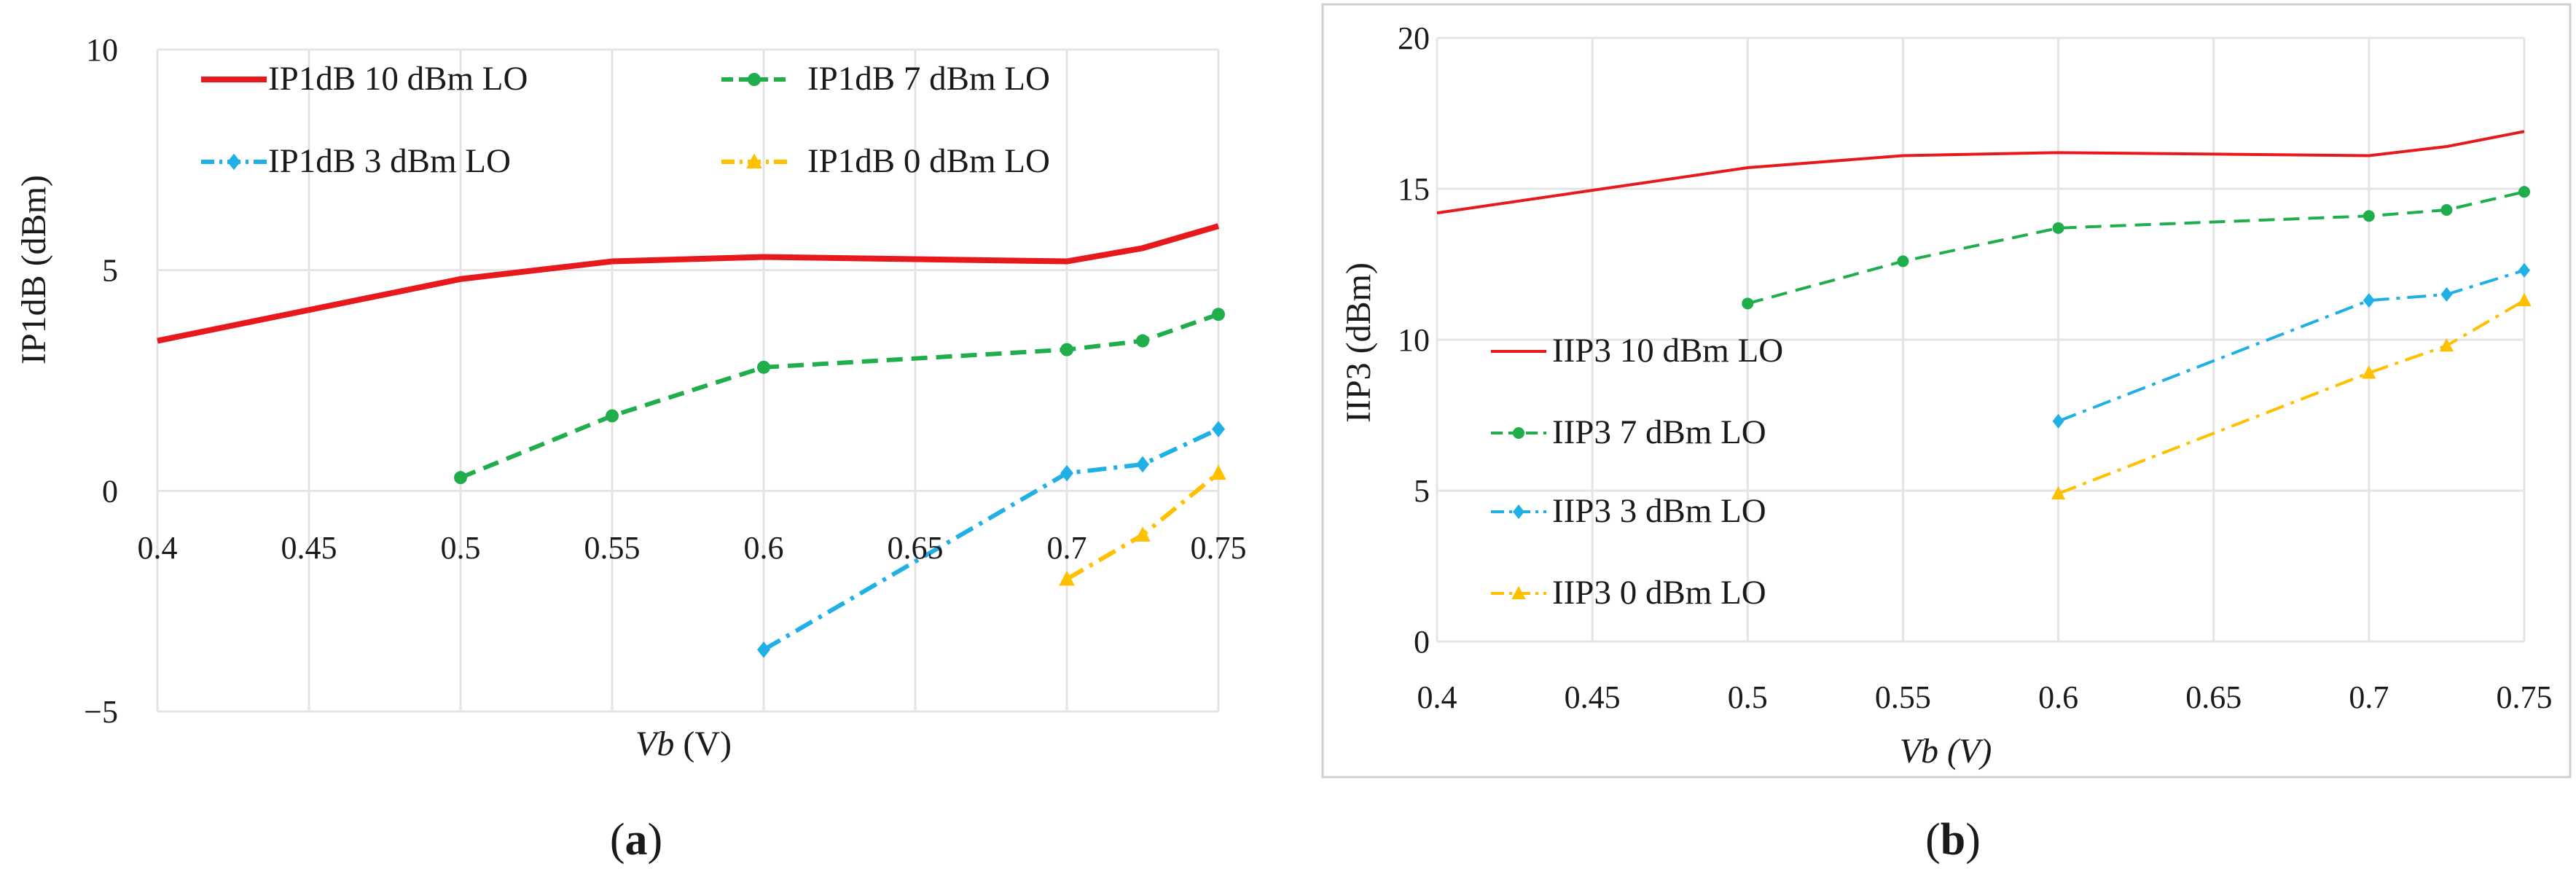 This screenshot has height=885, width=2576. I want to click on chart-b-caption: (b), so click(1953, 840).